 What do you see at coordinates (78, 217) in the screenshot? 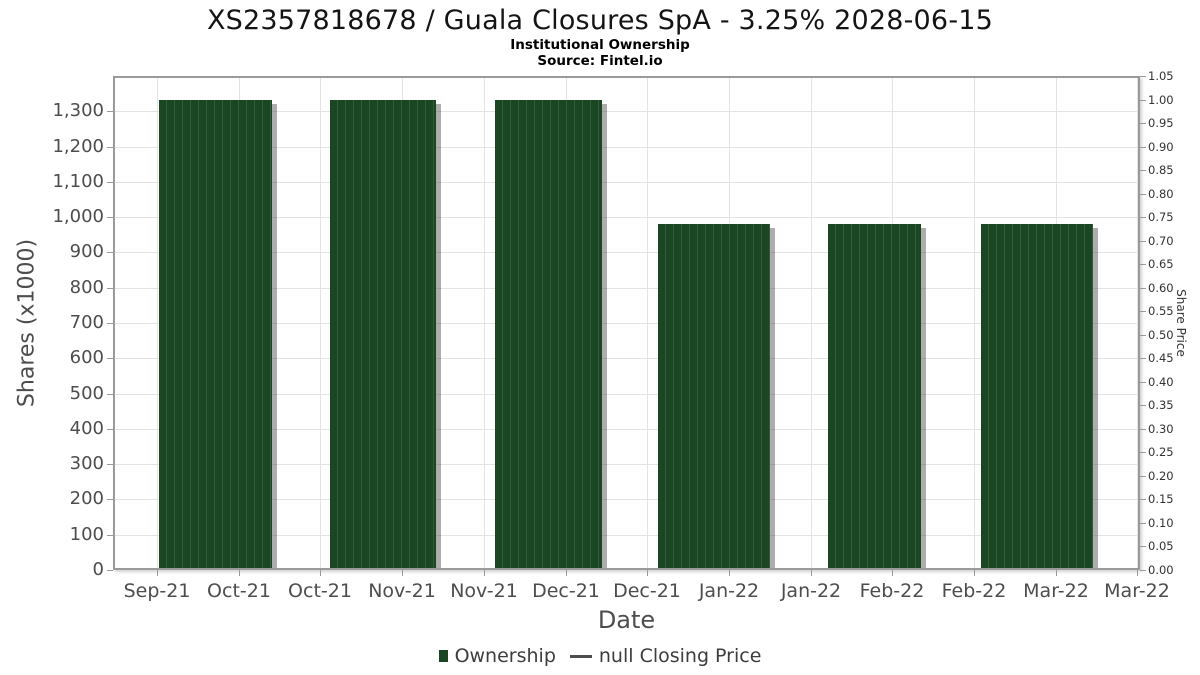
I see `y-tick-label-left: 1,000` at bounding box center [78, 217].